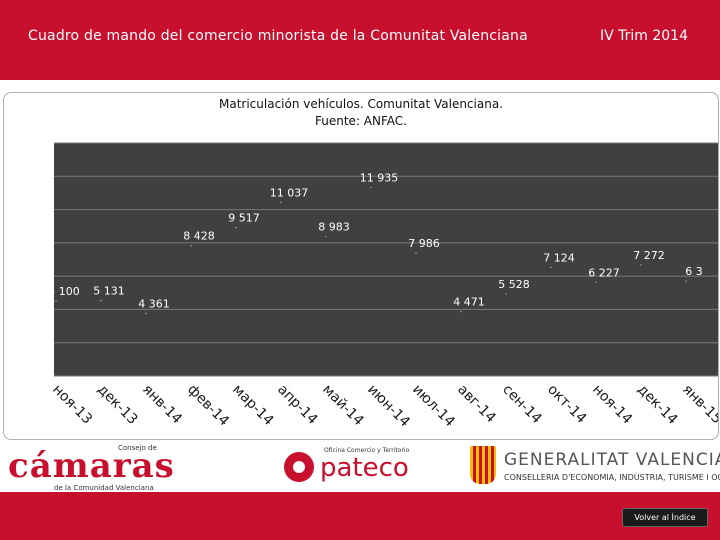 Image resolution: width=720 pixels, height=540 pixels. What do you see at coordinates (109, 291) in the screenshot?
I see `data-label: 5 131` at bounding box center [109, 291].